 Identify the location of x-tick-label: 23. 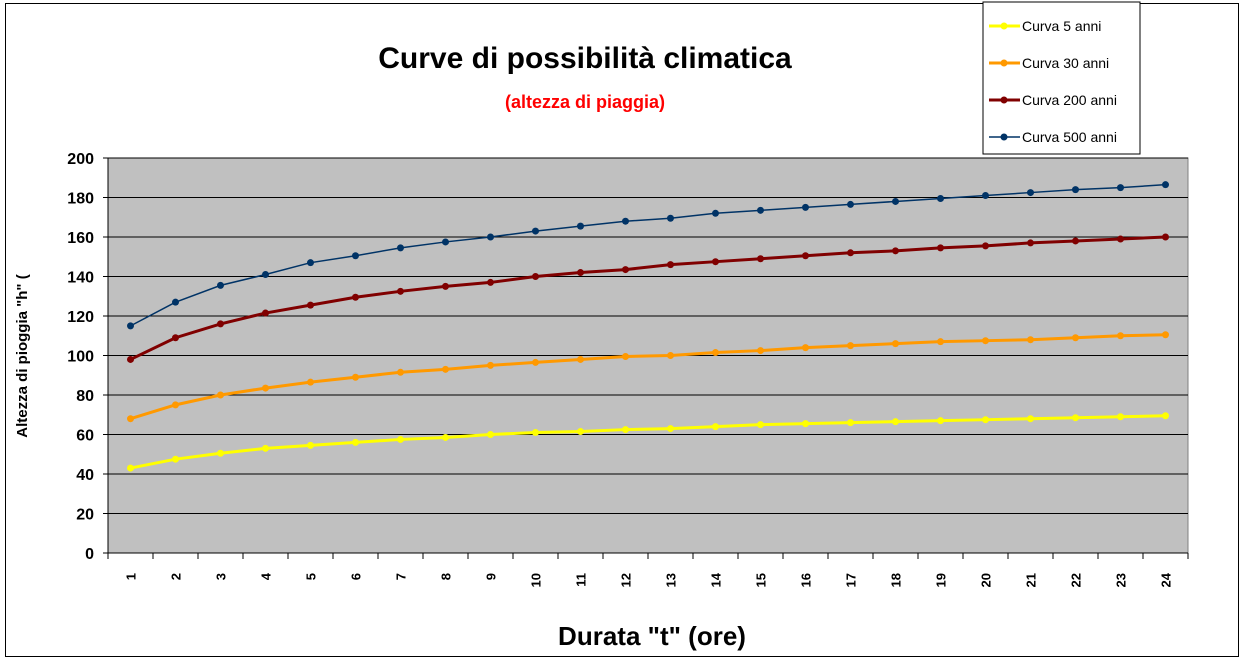
(1121, 580).